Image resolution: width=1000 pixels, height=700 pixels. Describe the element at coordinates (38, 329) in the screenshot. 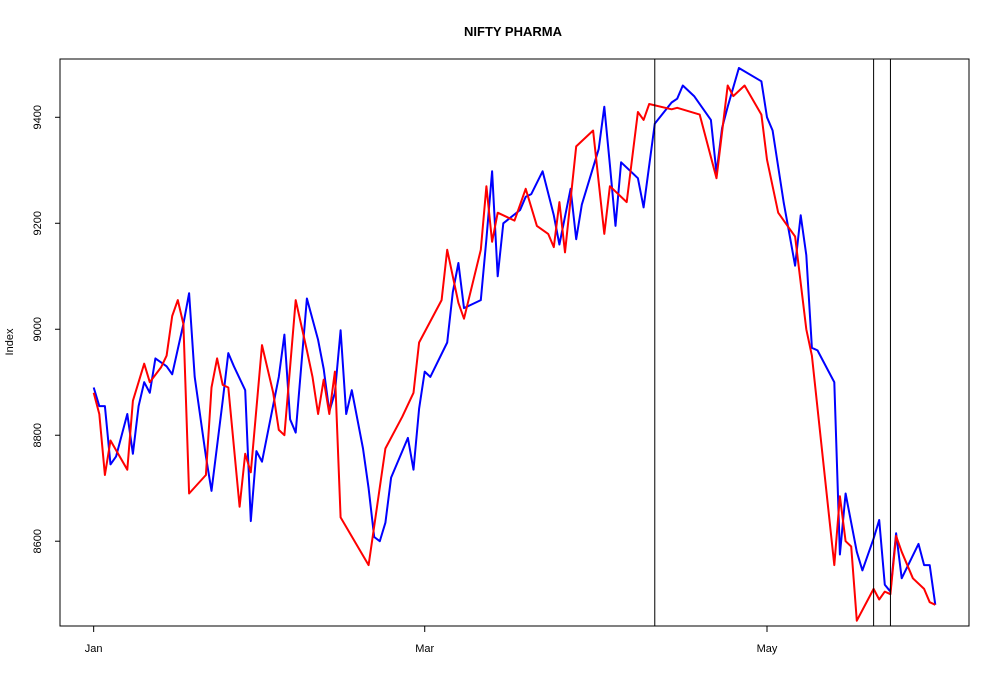

I see `y-tick-label: 9000` at that location.